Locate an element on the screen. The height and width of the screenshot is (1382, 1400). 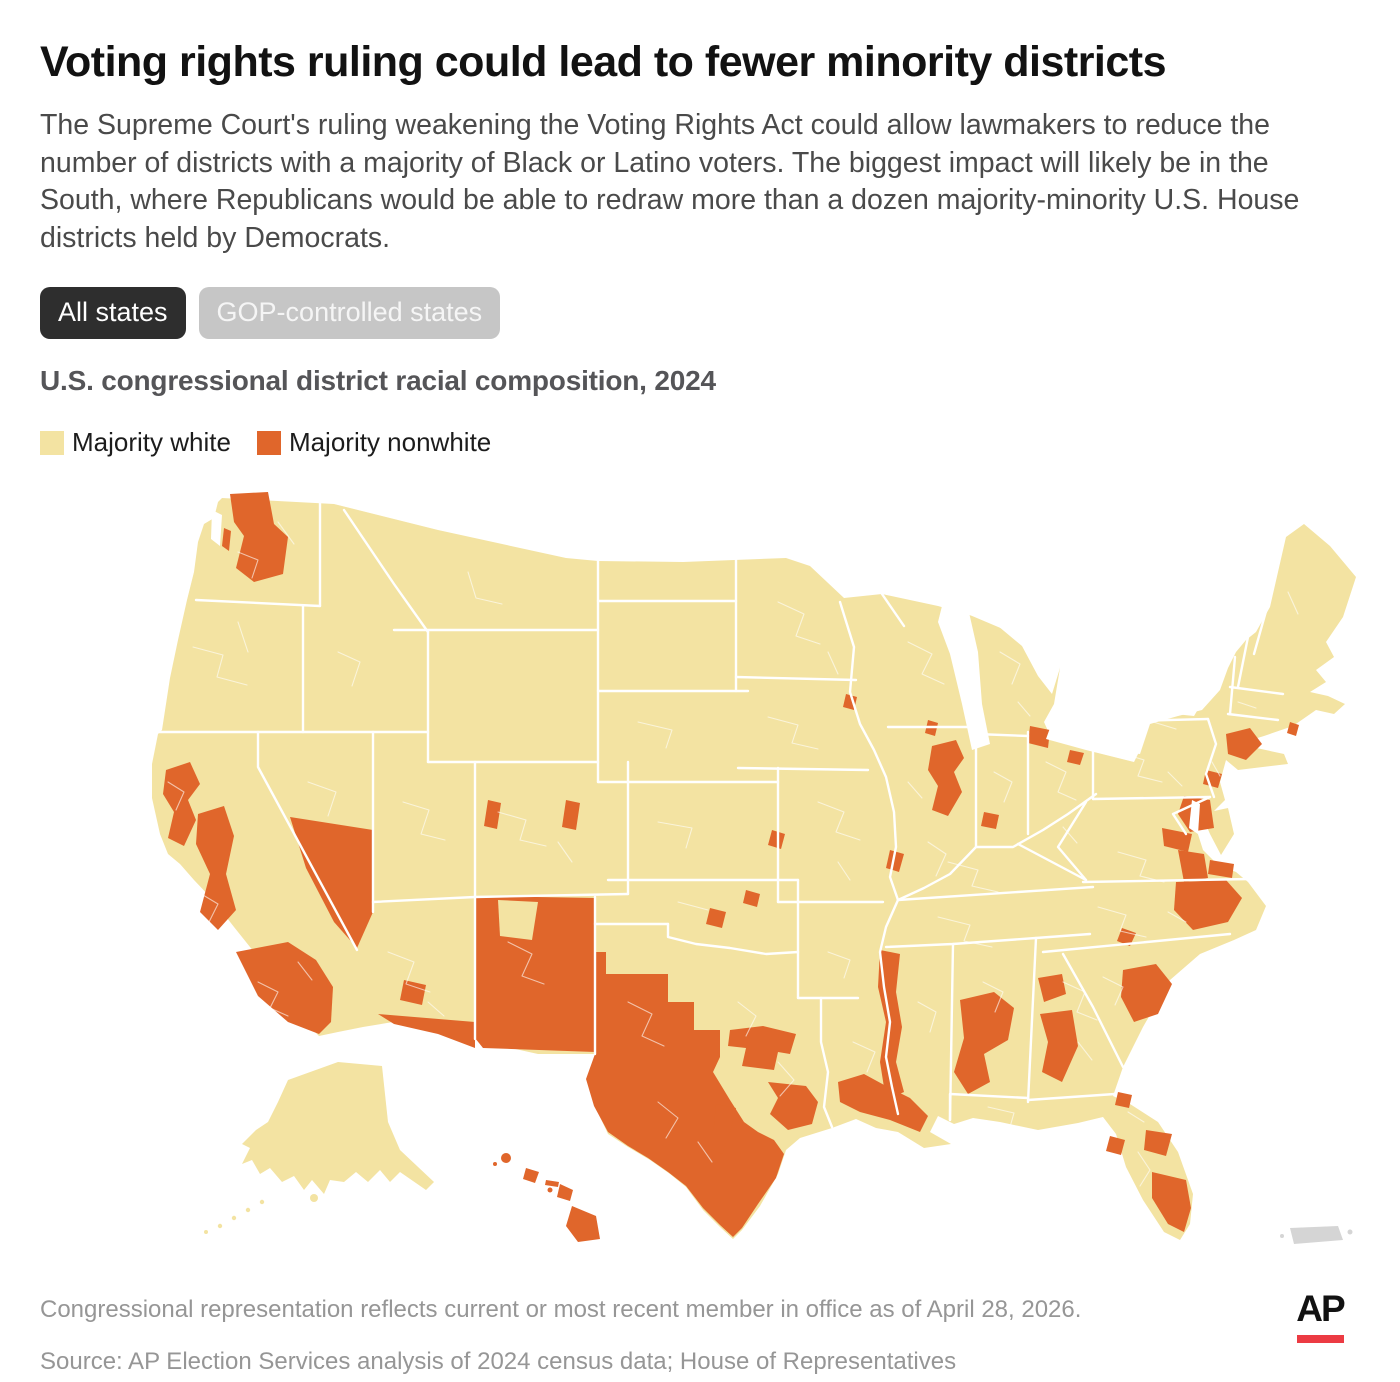
district-region-tulsa is located at coordinates (751, 899).